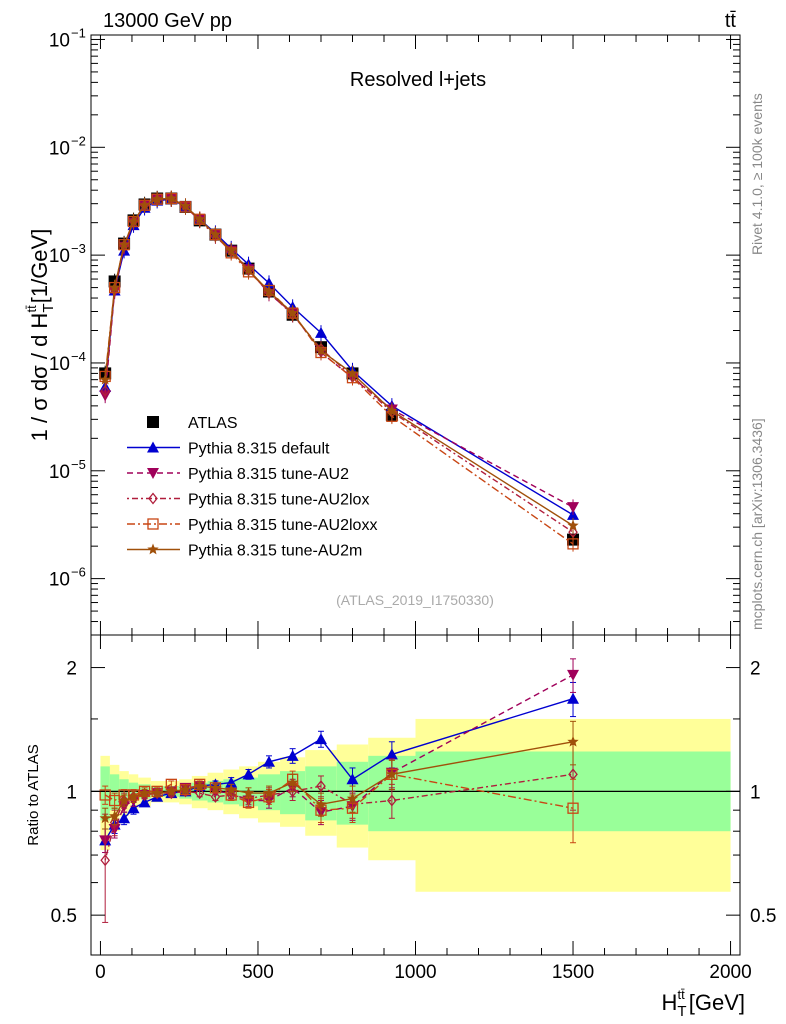 This screenshot has height=1024, width=786. I want to click on x-tick-label: 1500, so click(573, 972).